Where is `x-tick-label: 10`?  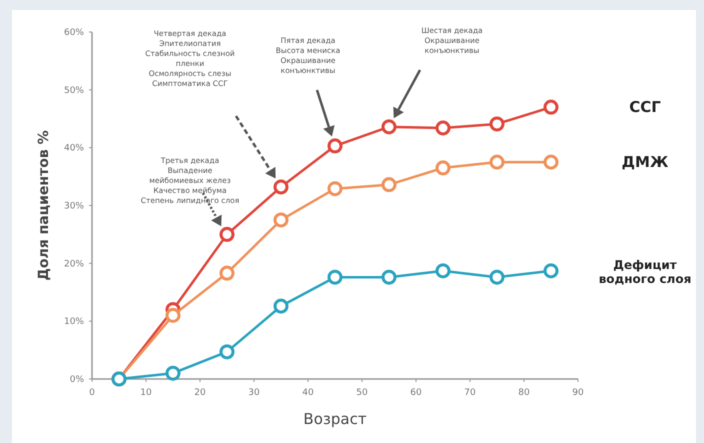 x-tick-label: 10 is located at coordinates (146, 393).